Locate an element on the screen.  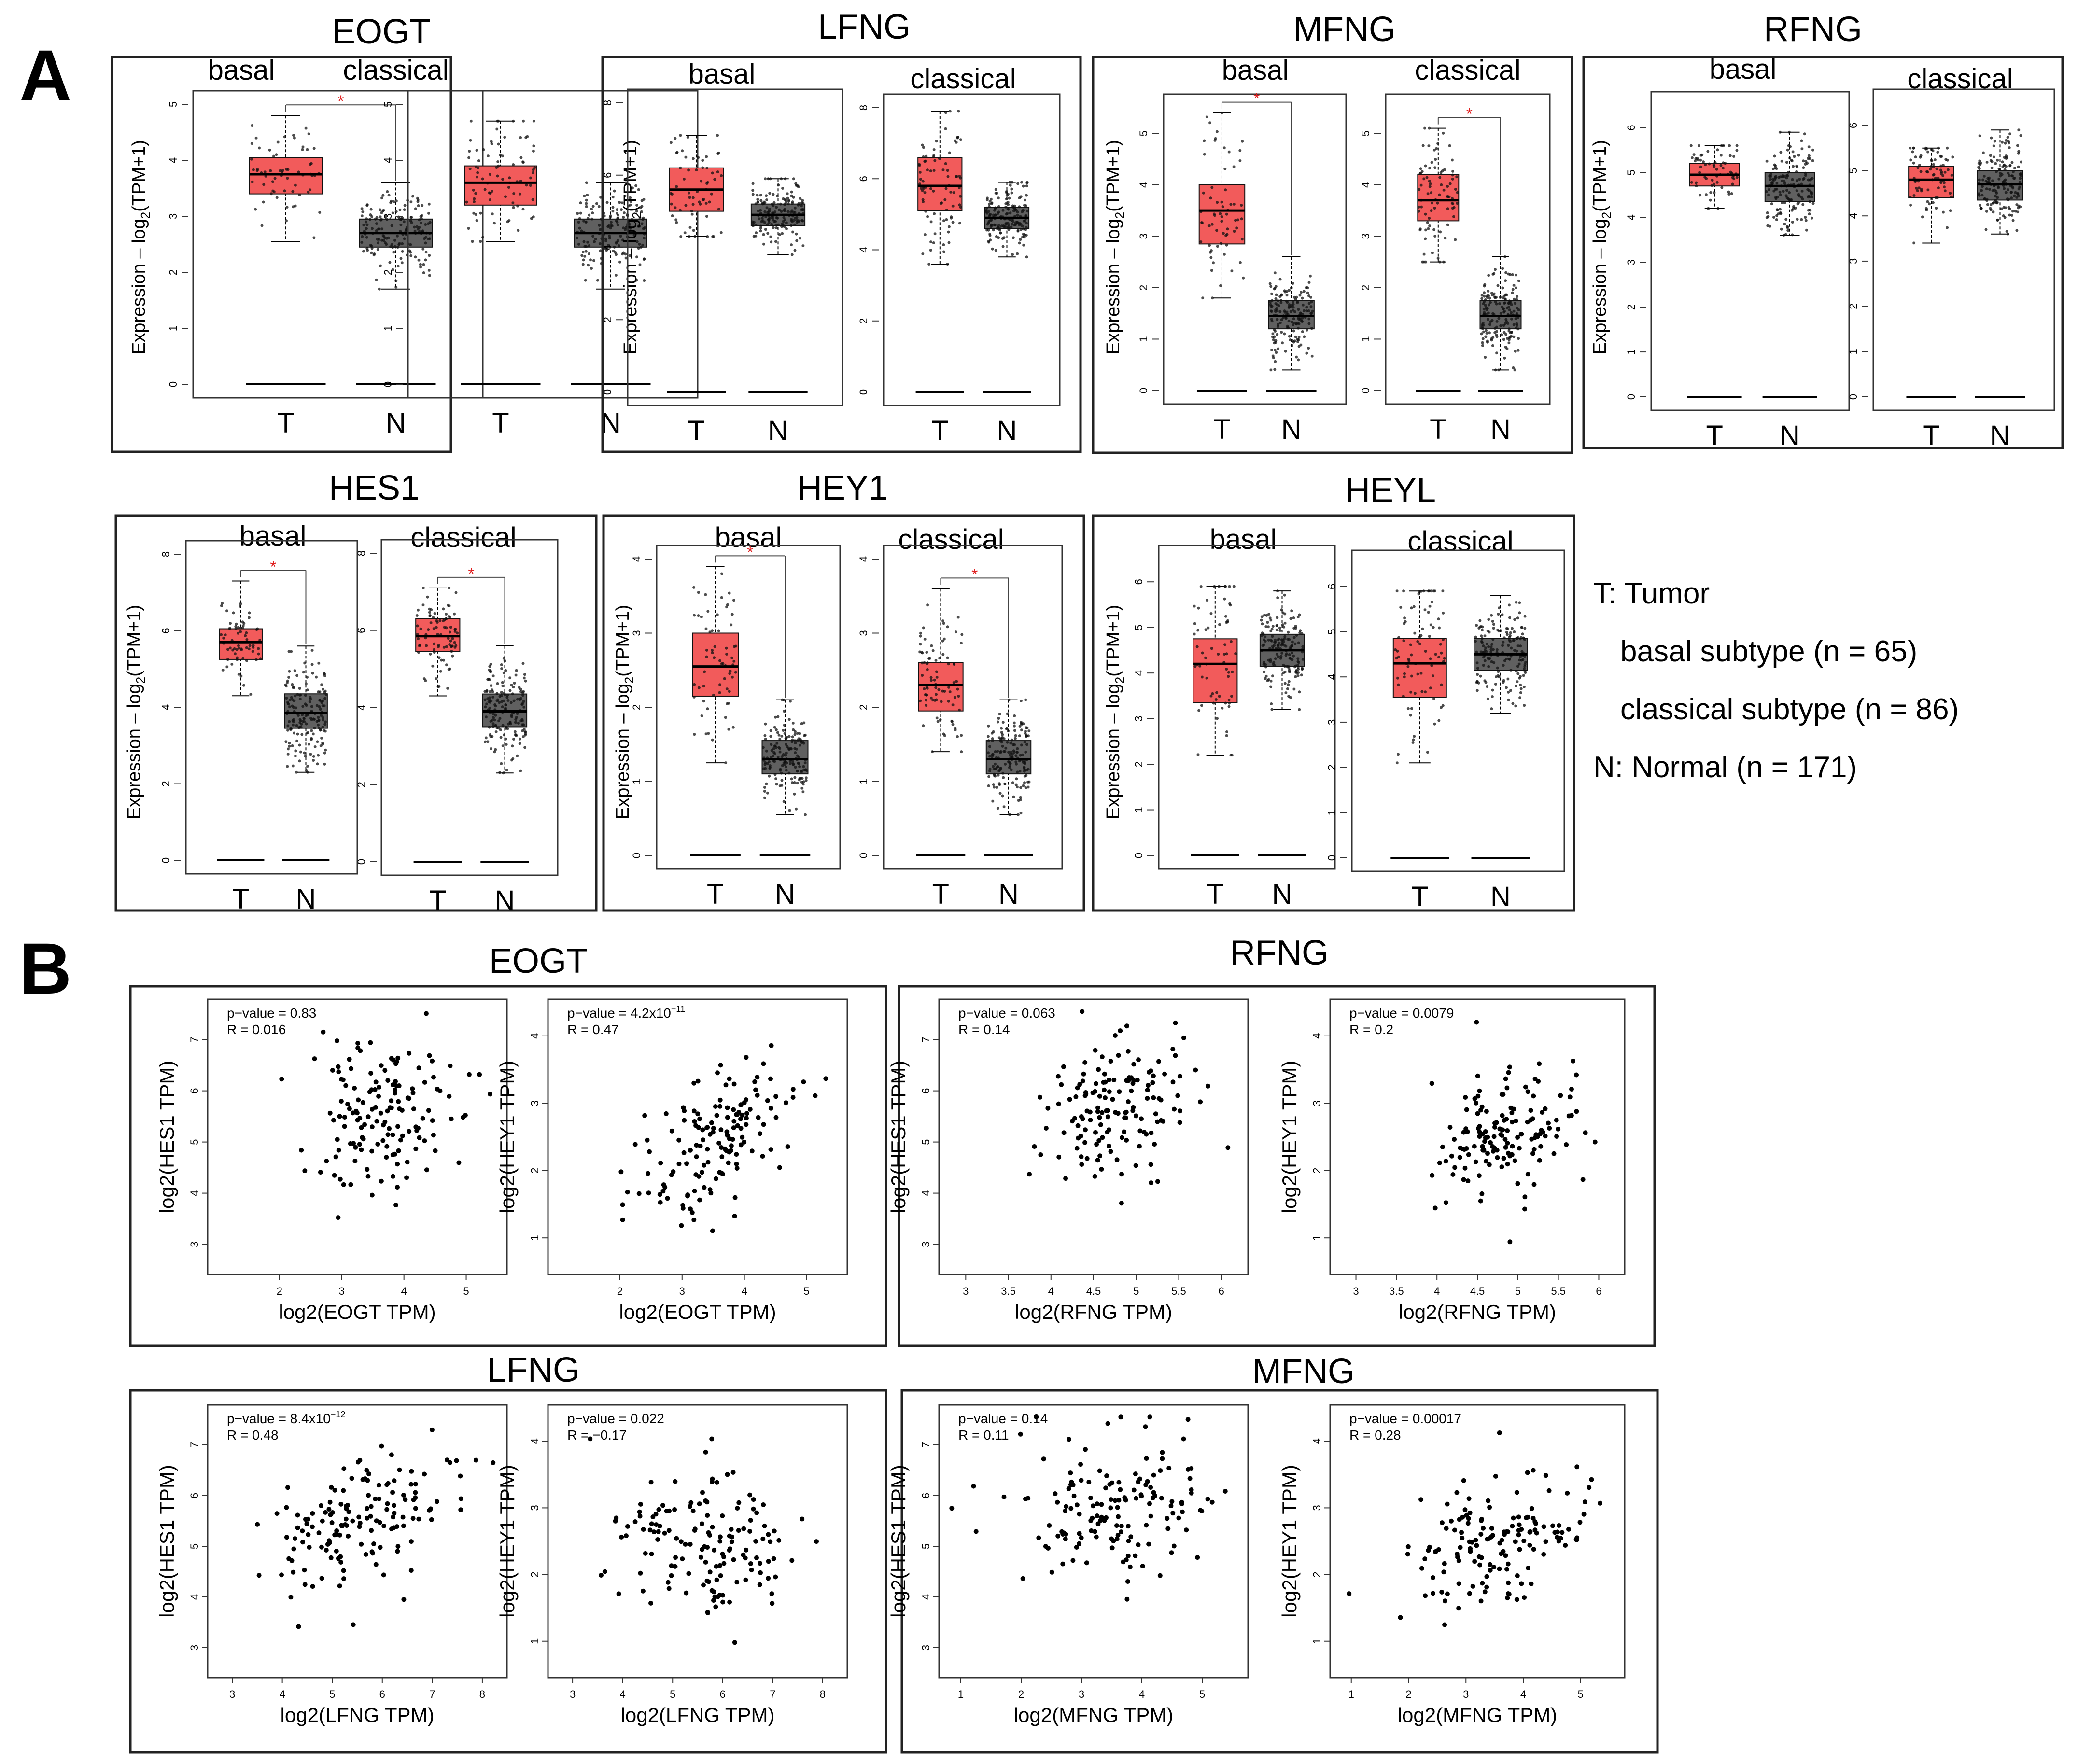
plot-area is located at coordinates (553, 245).